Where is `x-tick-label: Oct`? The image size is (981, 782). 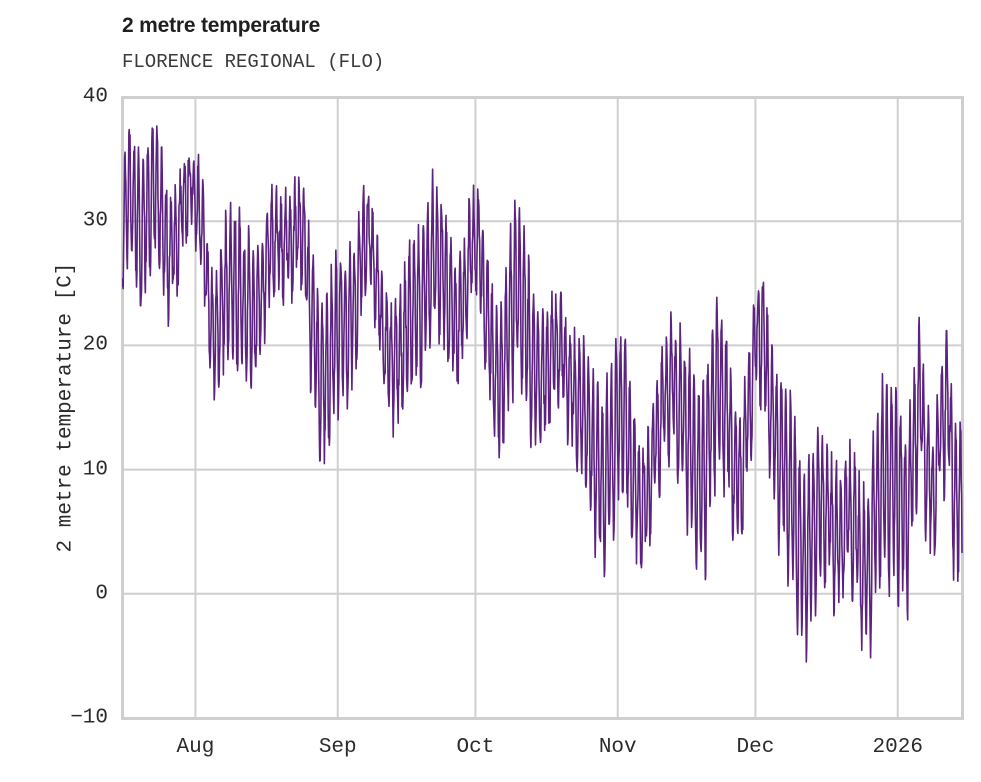
x-tick-label: Oct is located at coordinates (475, 747).